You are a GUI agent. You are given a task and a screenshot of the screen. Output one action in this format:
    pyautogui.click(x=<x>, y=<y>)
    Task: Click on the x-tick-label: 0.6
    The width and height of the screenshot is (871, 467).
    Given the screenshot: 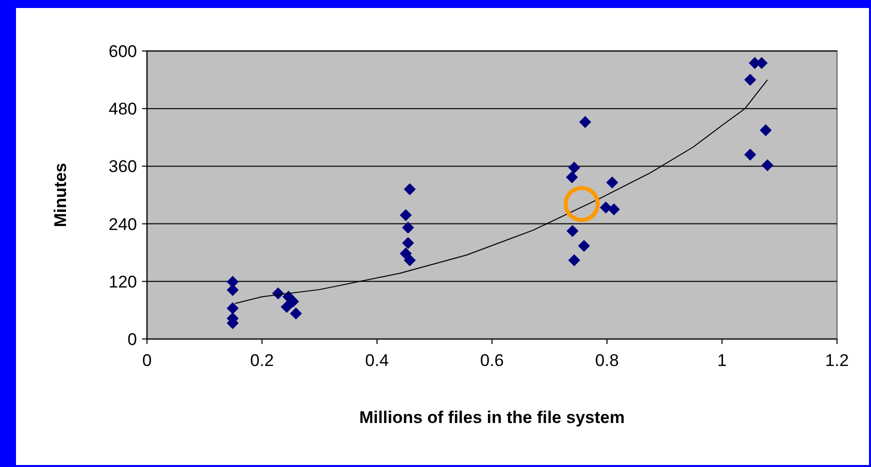 What is the action you would take?
    pyautogui.click(x=492, y=360)
    